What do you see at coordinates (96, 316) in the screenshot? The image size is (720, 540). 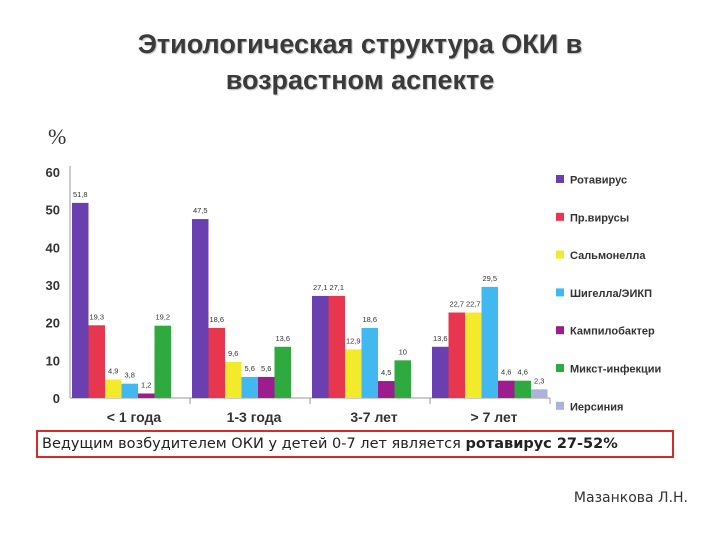 I see `data-label: 19,3` at bounding box center [96, 316].